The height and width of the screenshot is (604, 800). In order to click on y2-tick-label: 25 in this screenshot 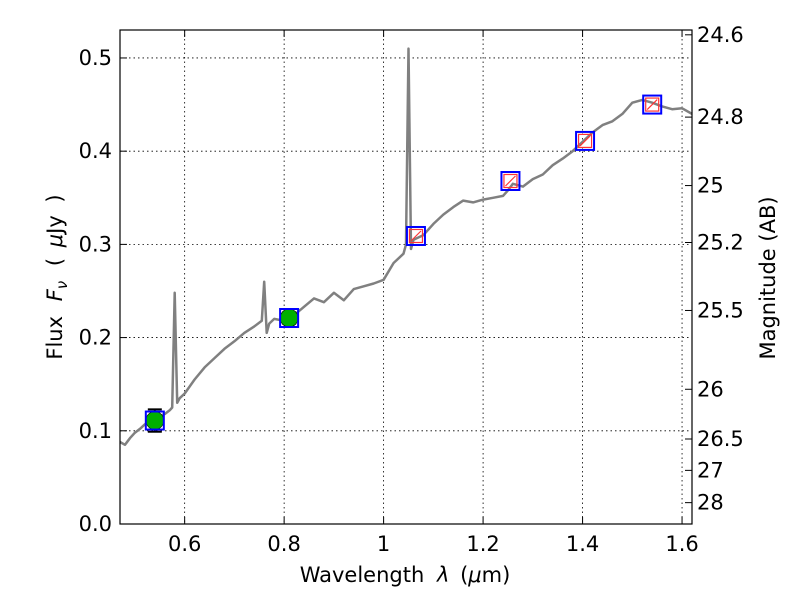, I will do `click(710, 186)`.